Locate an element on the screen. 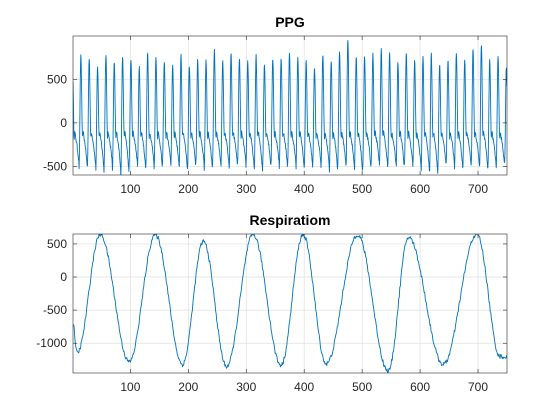 Image resolution: width=560 pixels, height=420 pixels. respiration-x-tick-label: 300 is located at coordinates (246, 387).